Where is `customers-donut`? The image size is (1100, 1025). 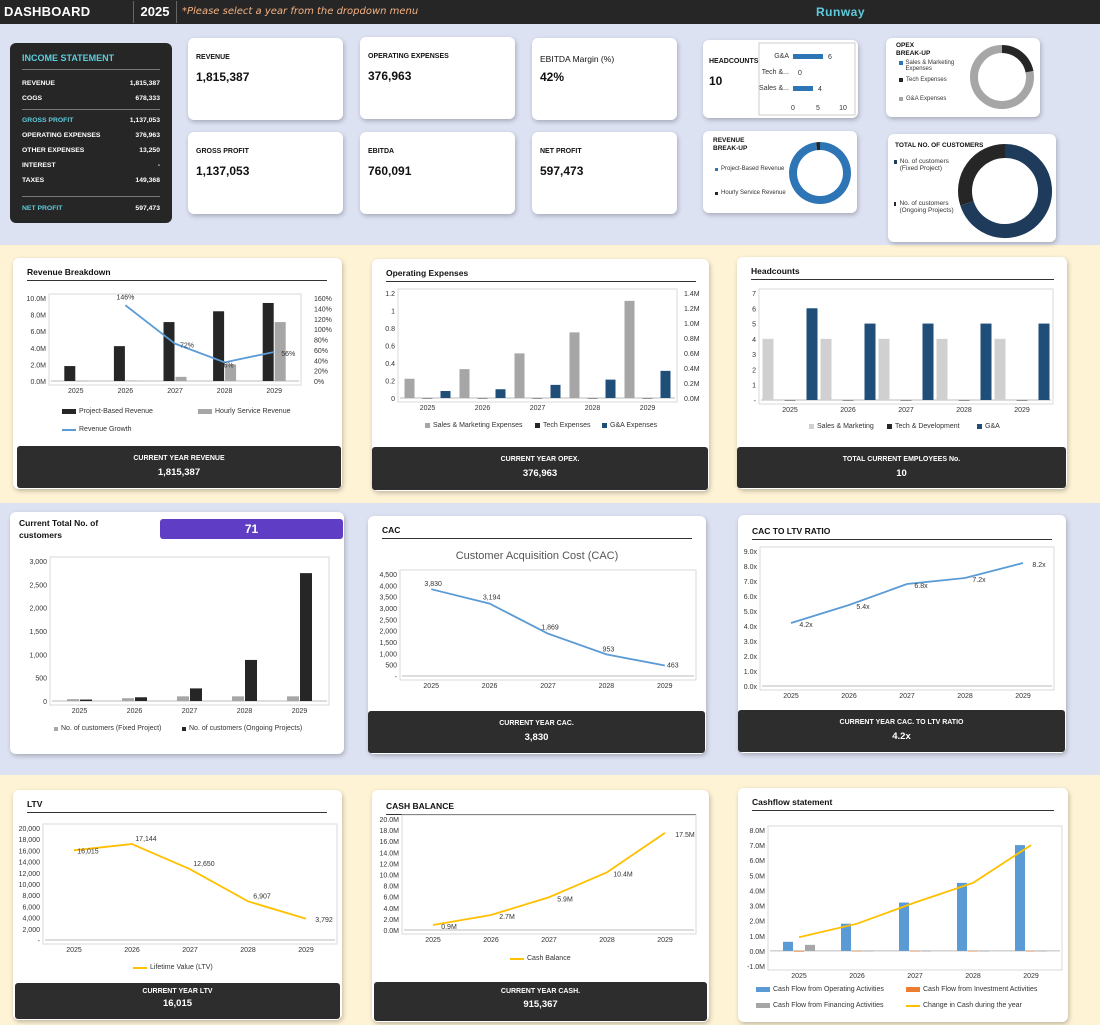 customers-donut is located at coordinates (1005, 191).